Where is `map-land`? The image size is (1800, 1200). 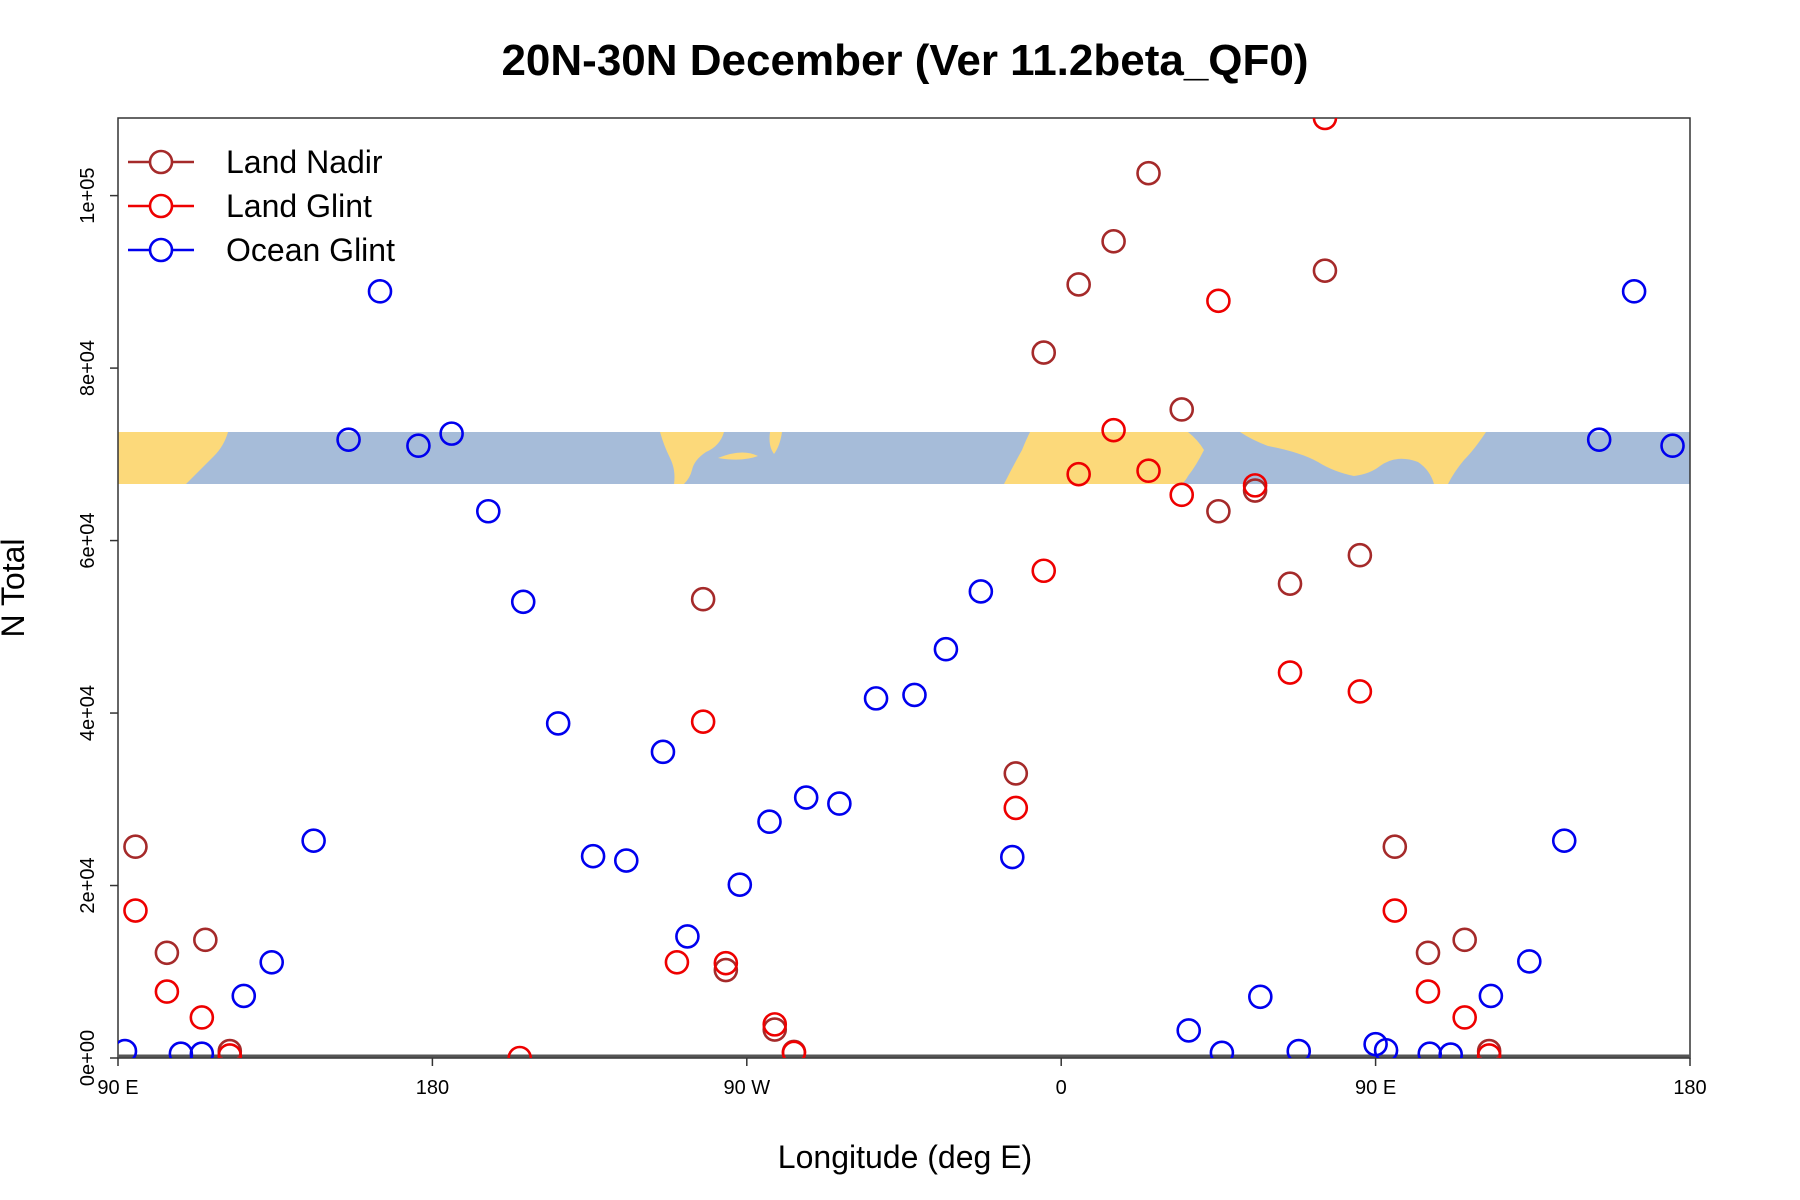
map-land is located at coordinates (802, 458).